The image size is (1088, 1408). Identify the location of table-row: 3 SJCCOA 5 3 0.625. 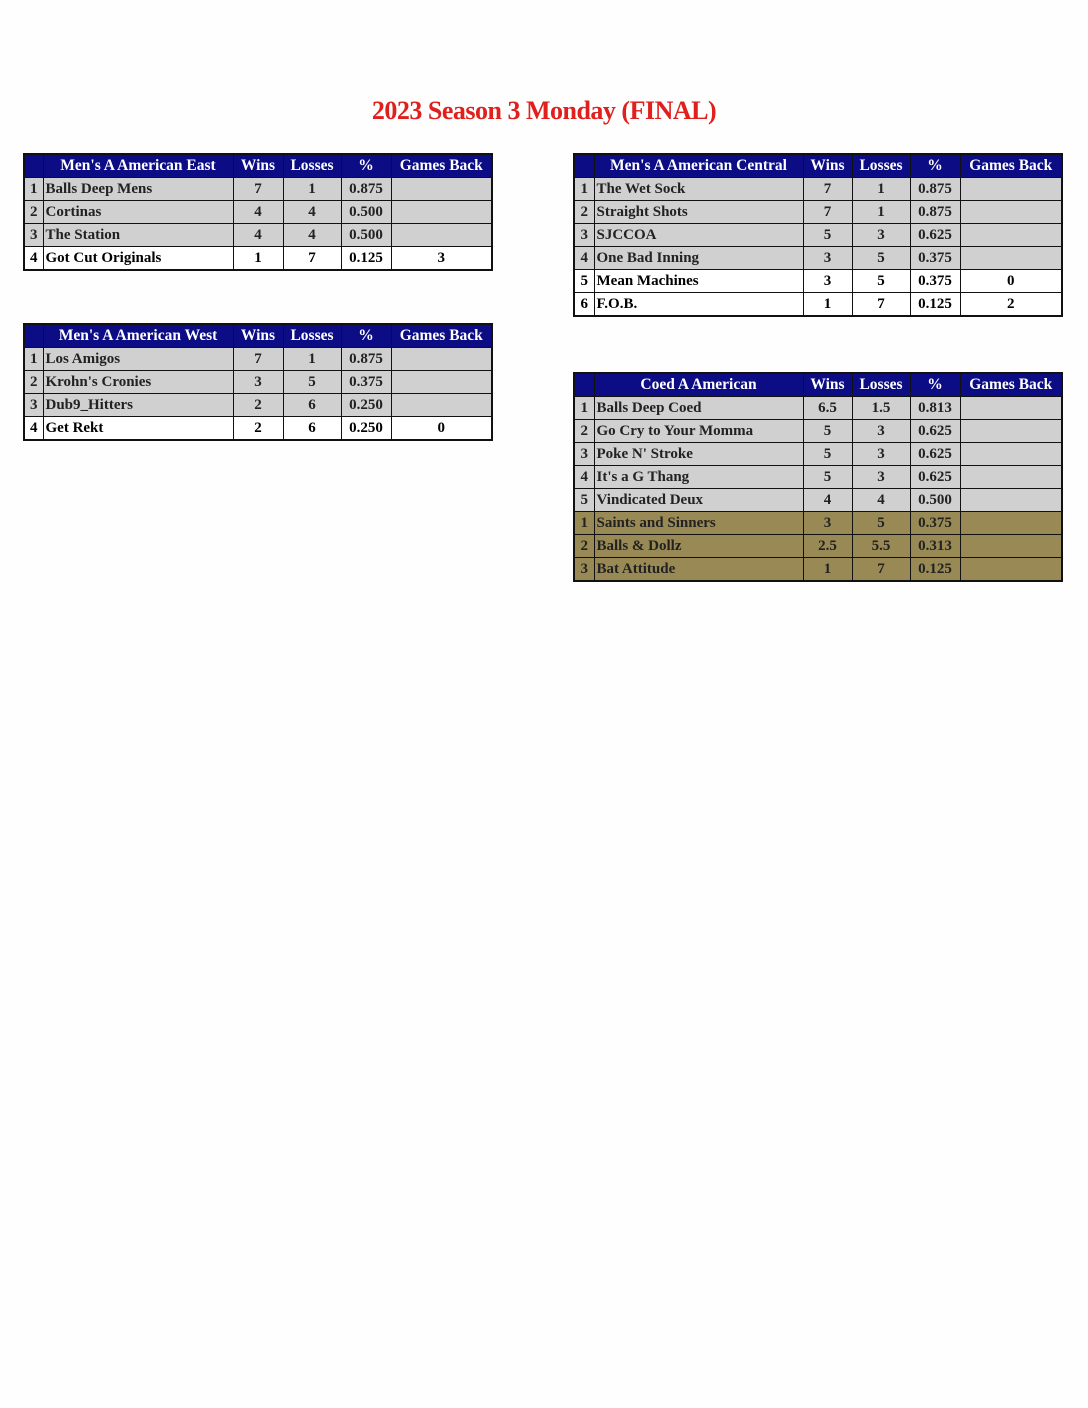
(818, 235).